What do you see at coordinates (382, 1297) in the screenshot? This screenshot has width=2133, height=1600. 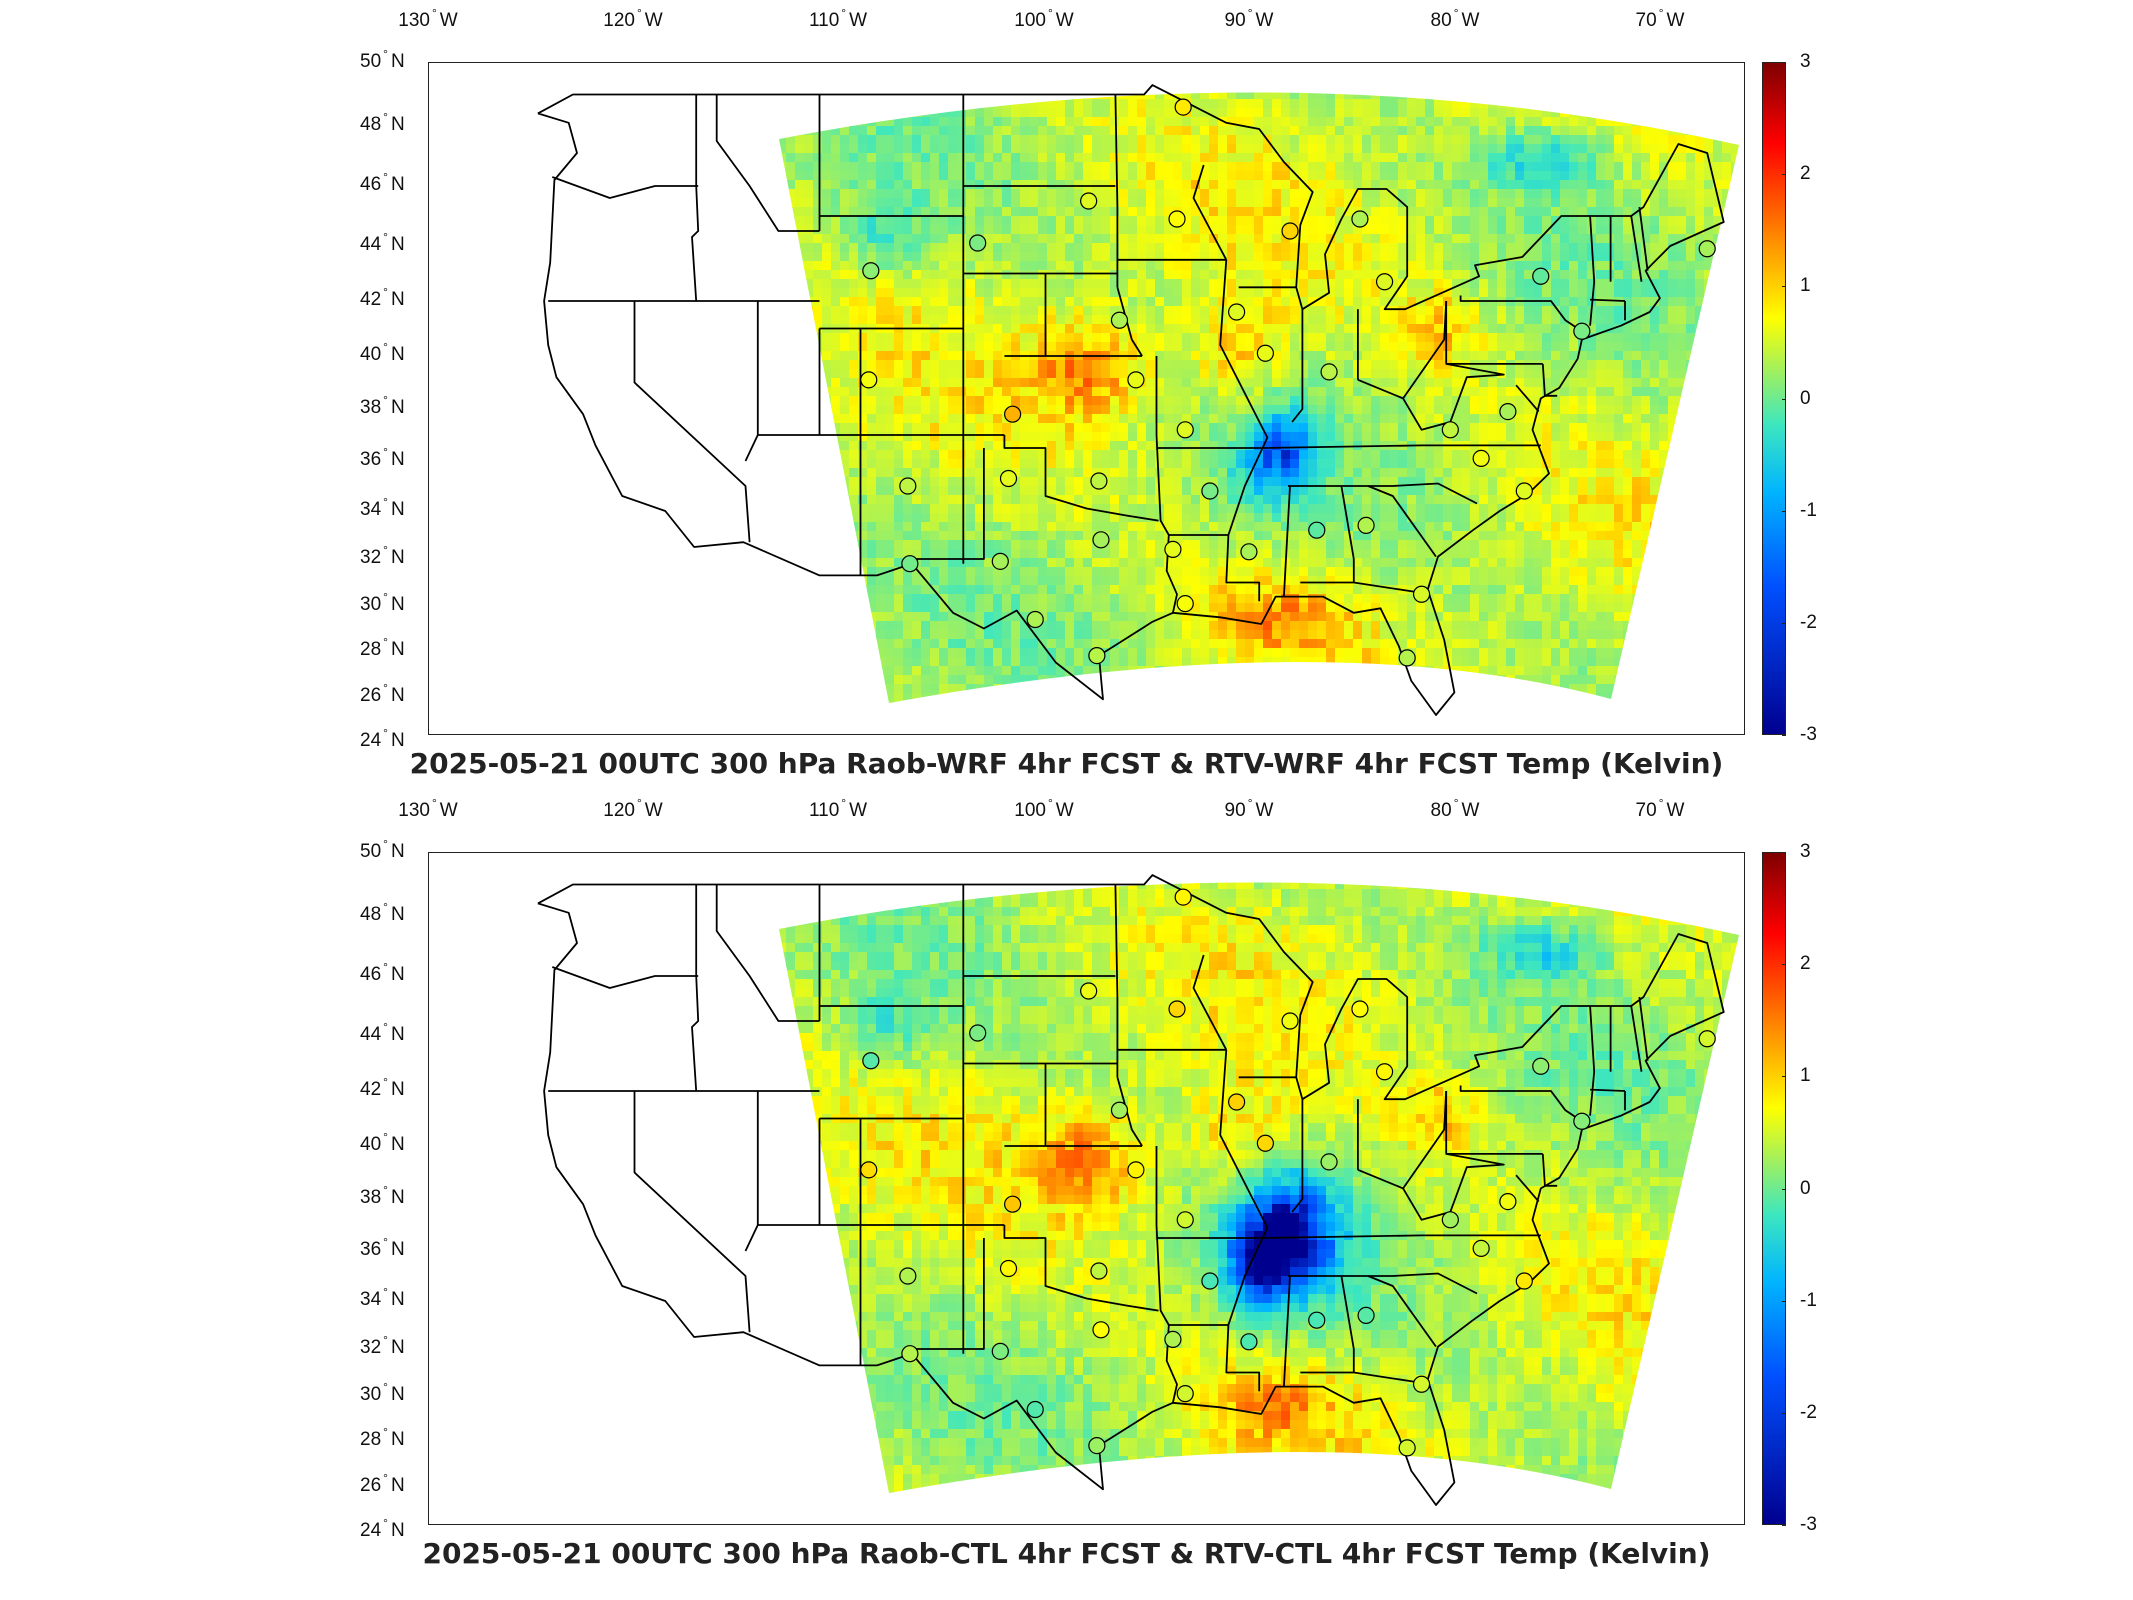 I see `lat-tick-label: 34 ° N` at bounding box center [382, 1297].